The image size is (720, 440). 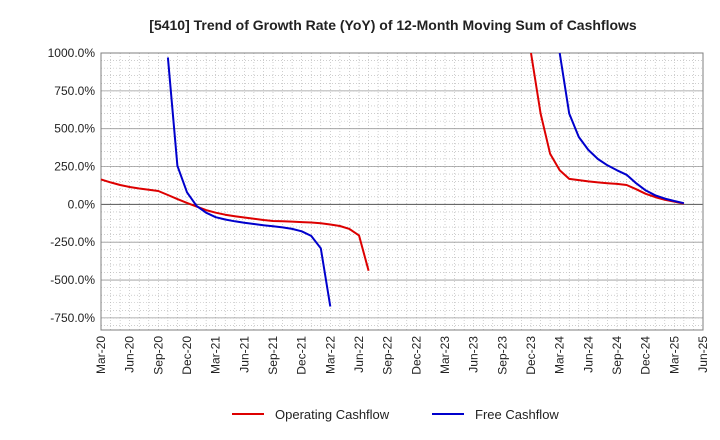 What do you see at coordinates (531, 355) in the screenshot?
I see `x-tick-label: Dec-23` at bounding box center [531, 355].